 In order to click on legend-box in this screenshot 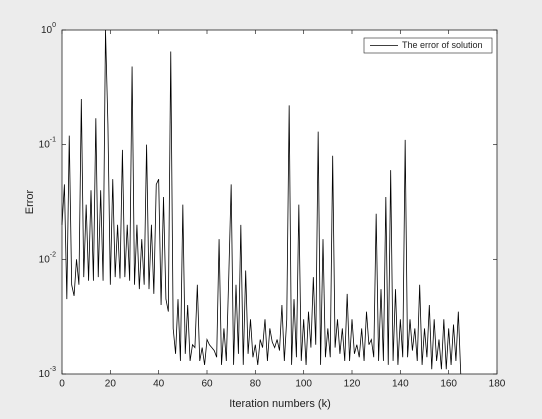, I will do `click(428, 45)`.